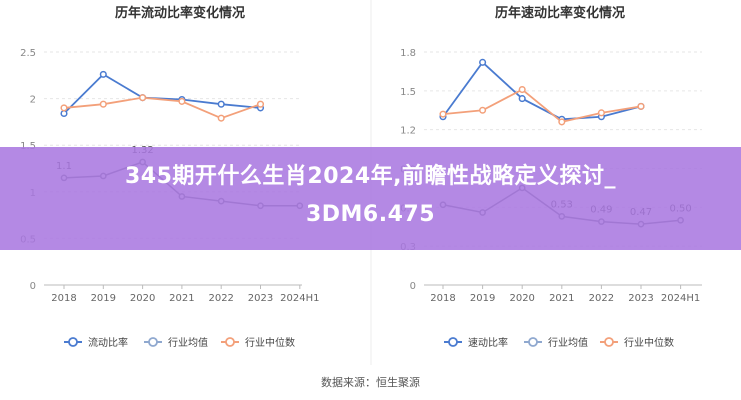 Image resolution: width=741 pixels, height=400 pixels. Describe the element at coordinates (33, 100) in the screenshot. I see `y-tick-label: 2` at that location.